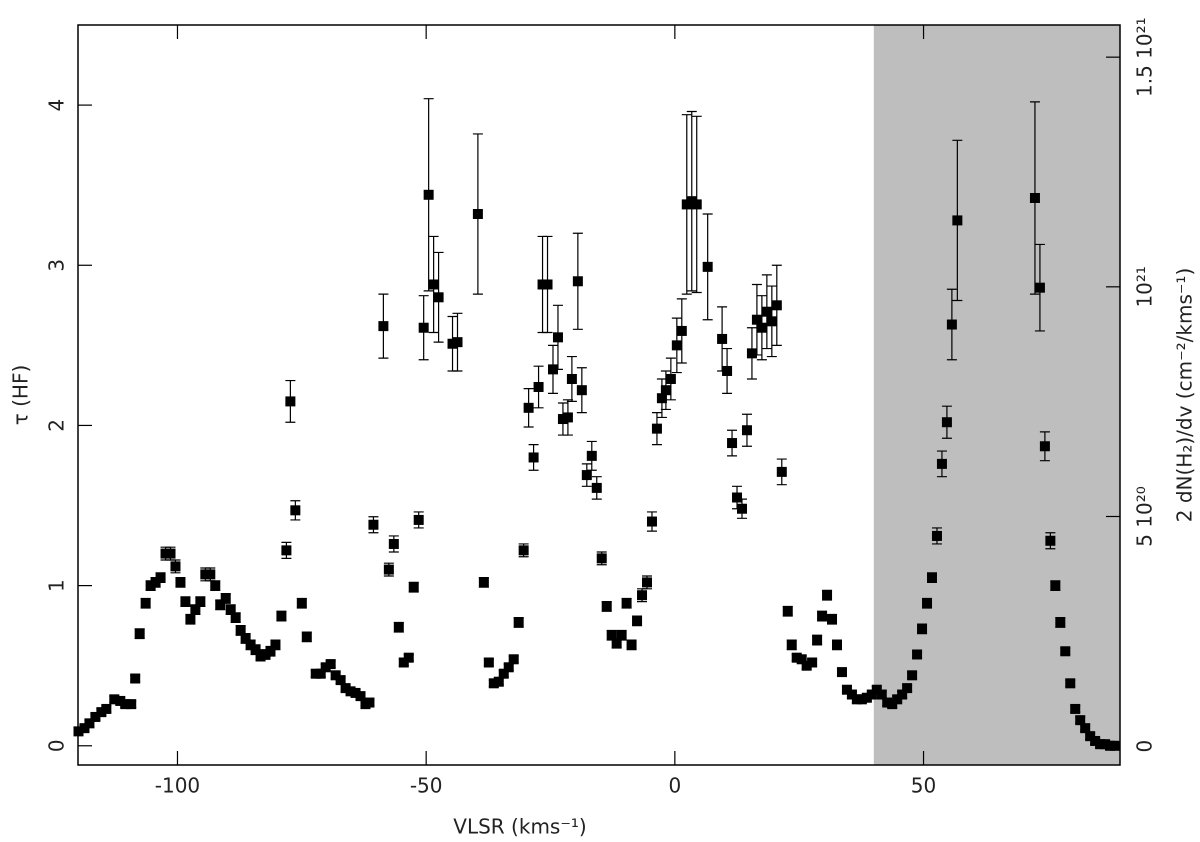 The height and width of the screenshot is (842, 1200). Describe the element at coordinates (57, 585) in the screenshot. I see `y-tick-label: 1` at that location.